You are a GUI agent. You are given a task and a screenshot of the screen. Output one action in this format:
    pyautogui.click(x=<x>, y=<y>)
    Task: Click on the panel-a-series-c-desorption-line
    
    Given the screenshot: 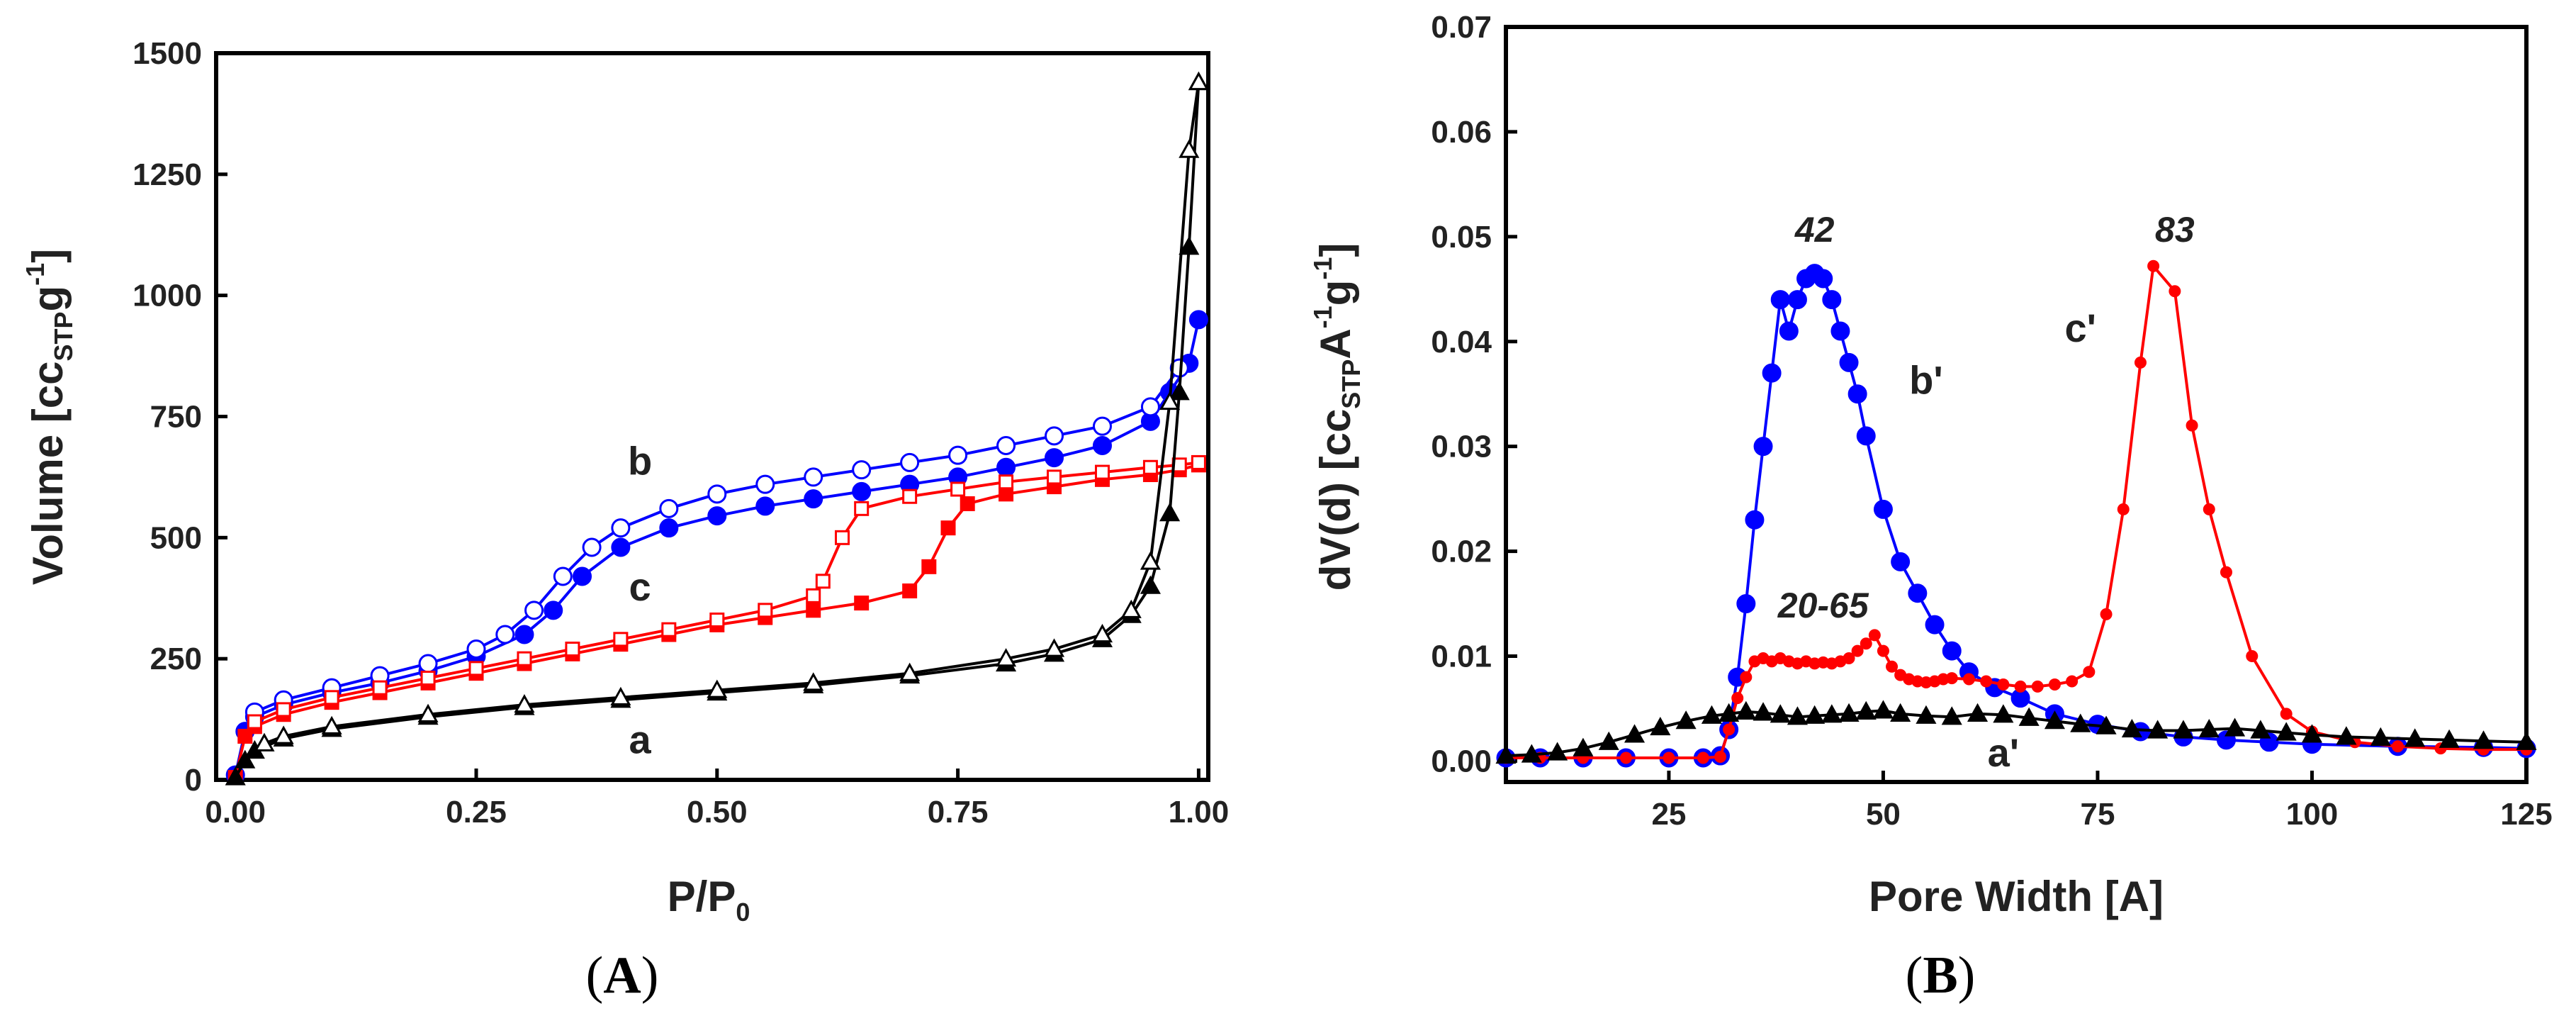 What is the action you would take?
    pyautogui.click(x=726, y=592)
    